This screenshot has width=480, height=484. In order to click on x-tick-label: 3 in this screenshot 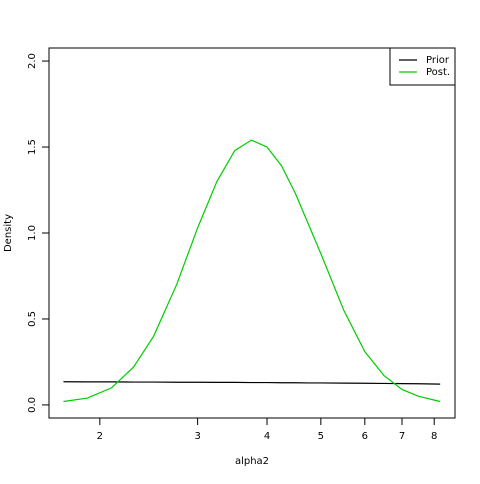, I will do `click(197, 436)`.